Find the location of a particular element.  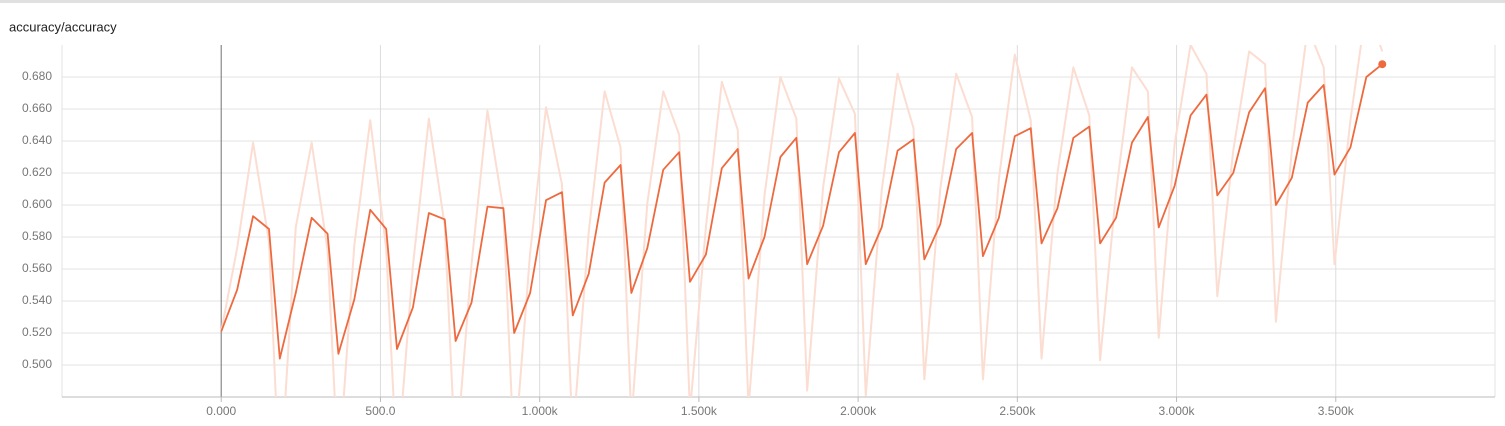

x-tick-label: 500.0 is located at coordinates (380, 411).